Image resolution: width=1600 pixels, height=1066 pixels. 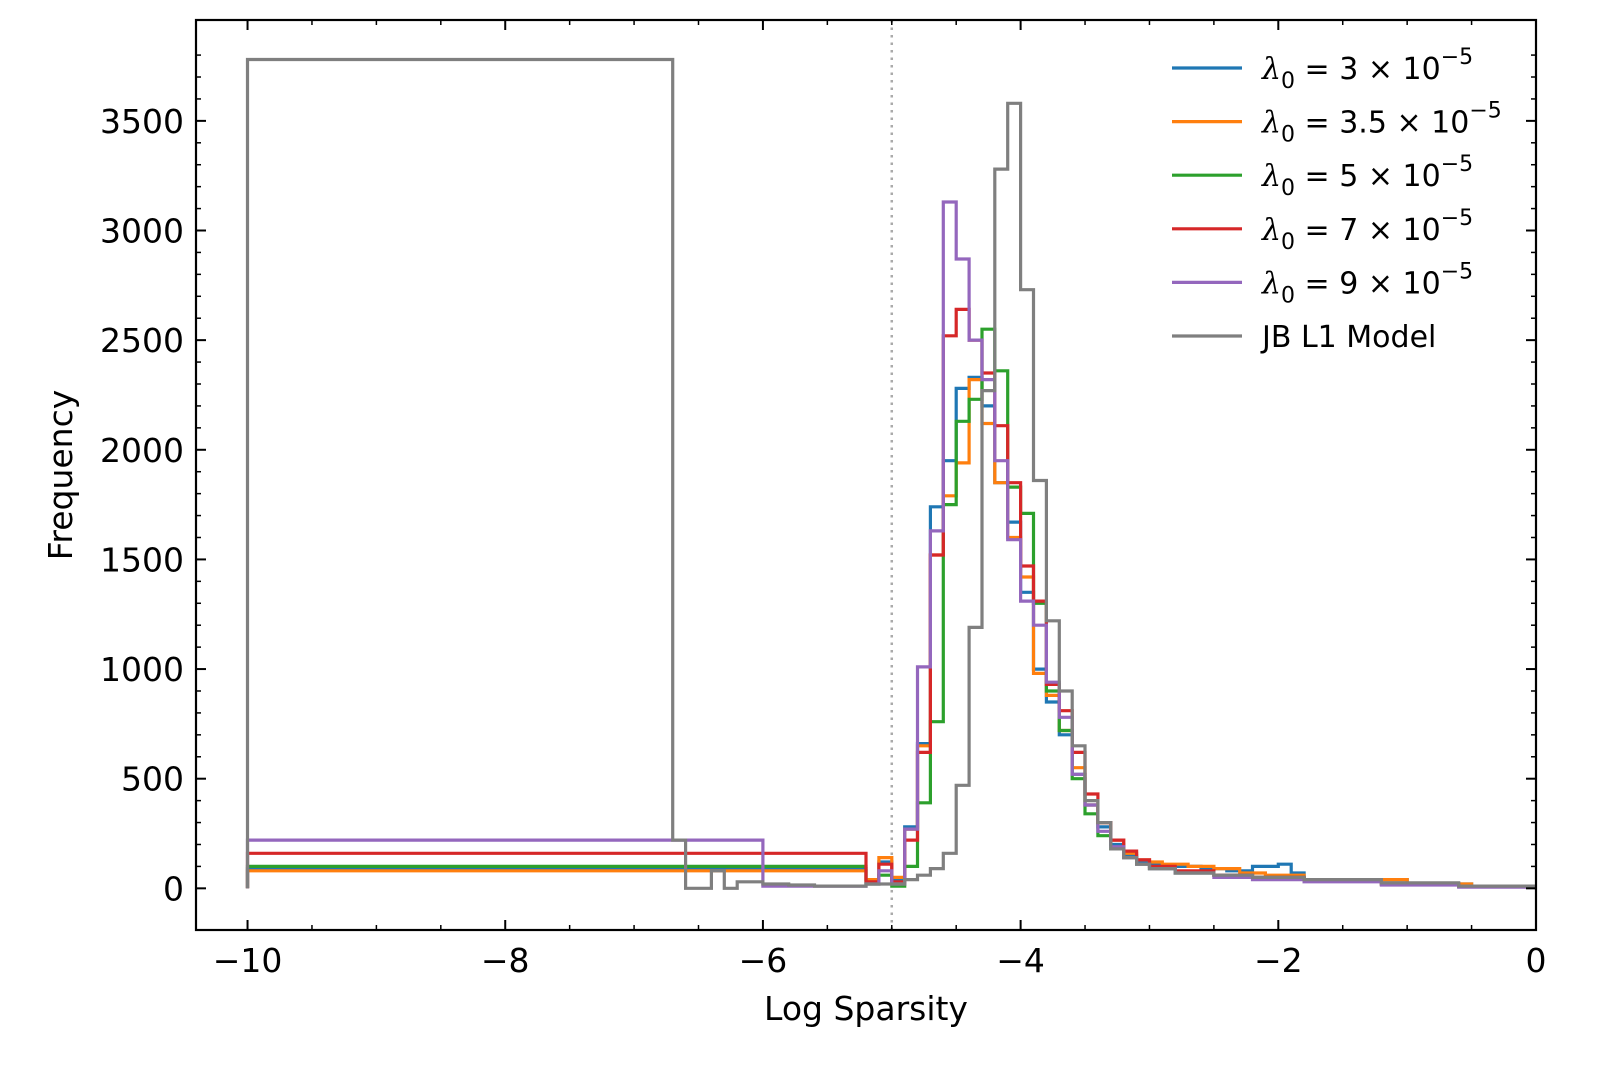 What do you see at coordinates (142, 669) in the screenshot?
I see `y-tick-label: 1000` at bounding box center [142, 669].